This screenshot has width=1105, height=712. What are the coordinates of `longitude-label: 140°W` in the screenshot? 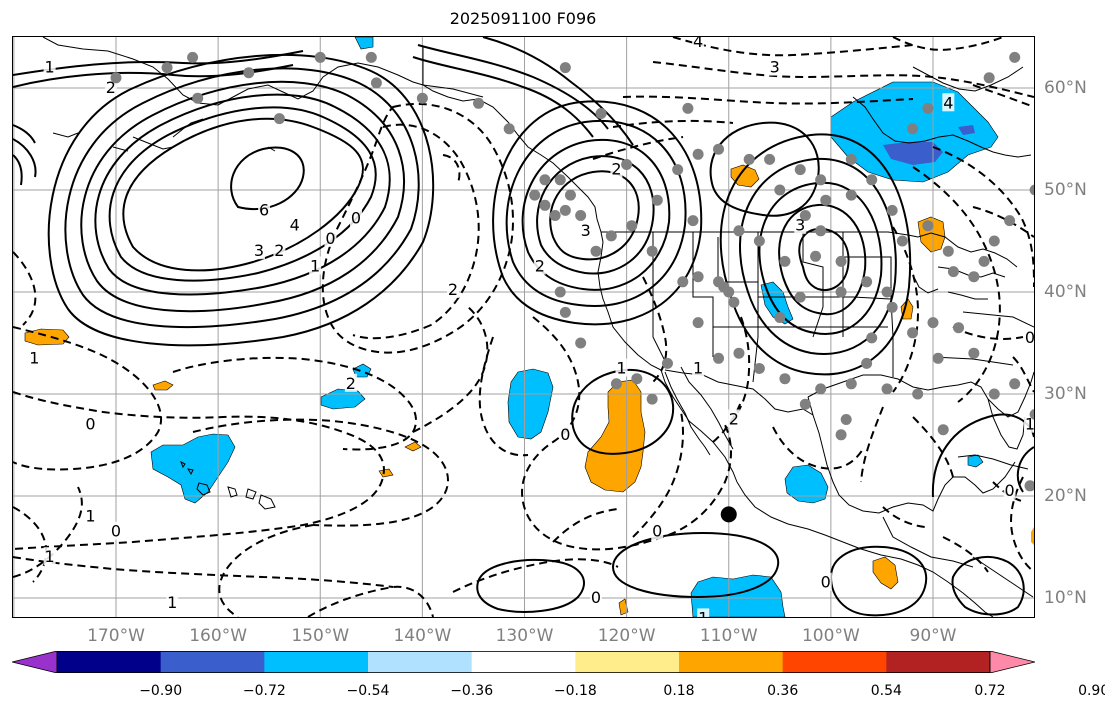 It's located at (422, 636).